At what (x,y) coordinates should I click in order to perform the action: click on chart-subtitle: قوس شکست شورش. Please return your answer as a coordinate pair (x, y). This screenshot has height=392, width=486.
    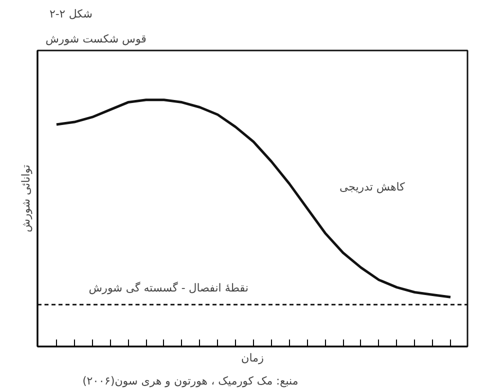
    Looking at the image, I should click on (96, 39).